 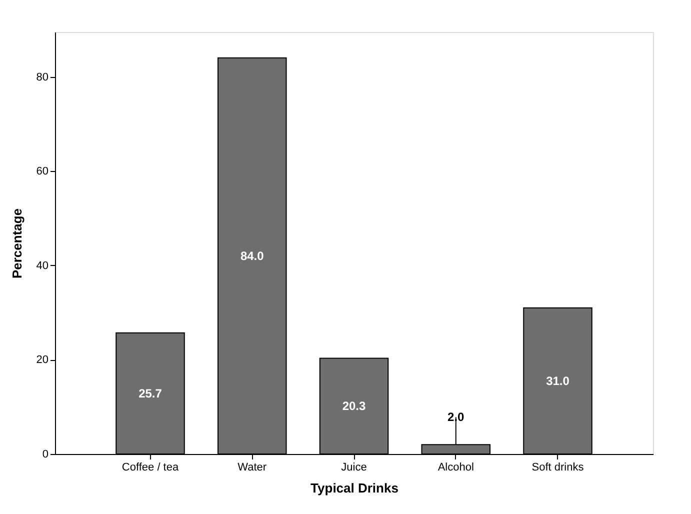 I want to click on y-tick-label: 20, so click(x=42, y=360).